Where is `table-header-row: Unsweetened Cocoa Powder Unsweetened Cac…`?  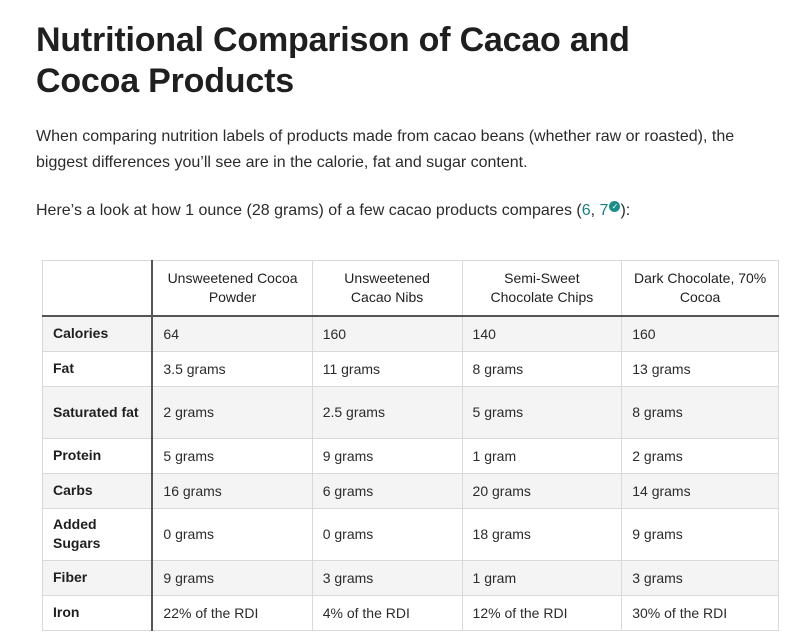
table-header-row: Unsweetened Cocoa Powder Unsweetened Cac… is located at coordinates (410, 288).